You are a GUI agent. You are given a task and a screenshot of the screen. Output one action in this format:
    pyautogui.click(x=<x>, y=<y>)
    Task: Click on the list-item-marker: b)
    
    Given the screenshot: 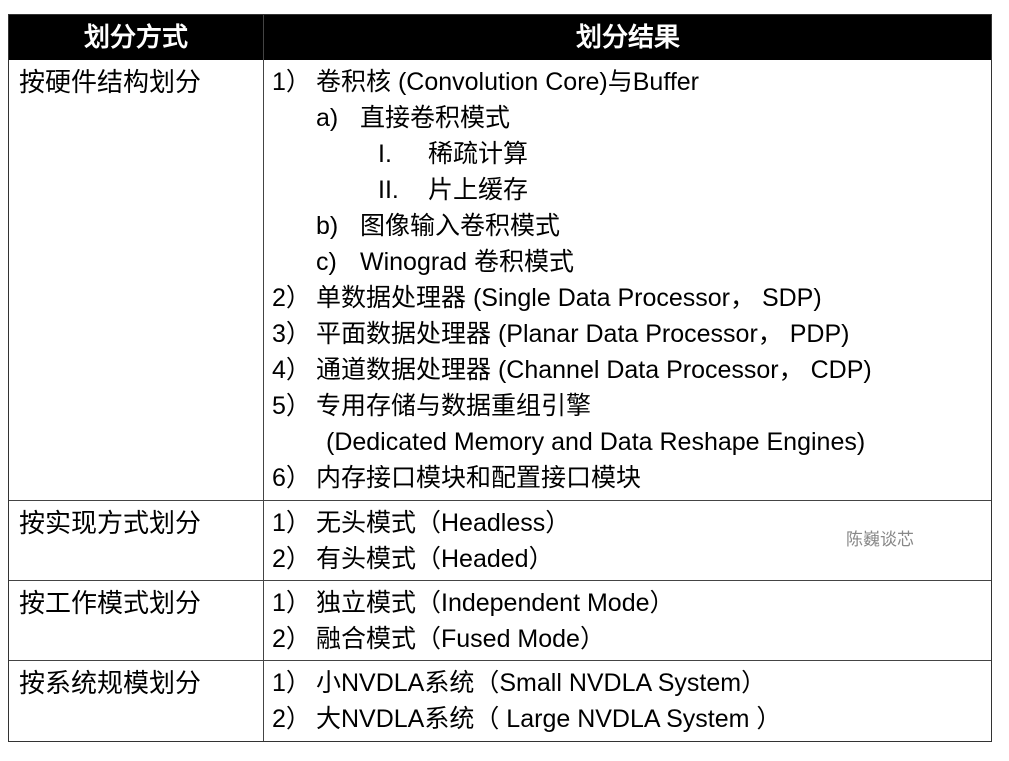 What is the action you would take?
    pyautogui.click(x=327, y=226)
    